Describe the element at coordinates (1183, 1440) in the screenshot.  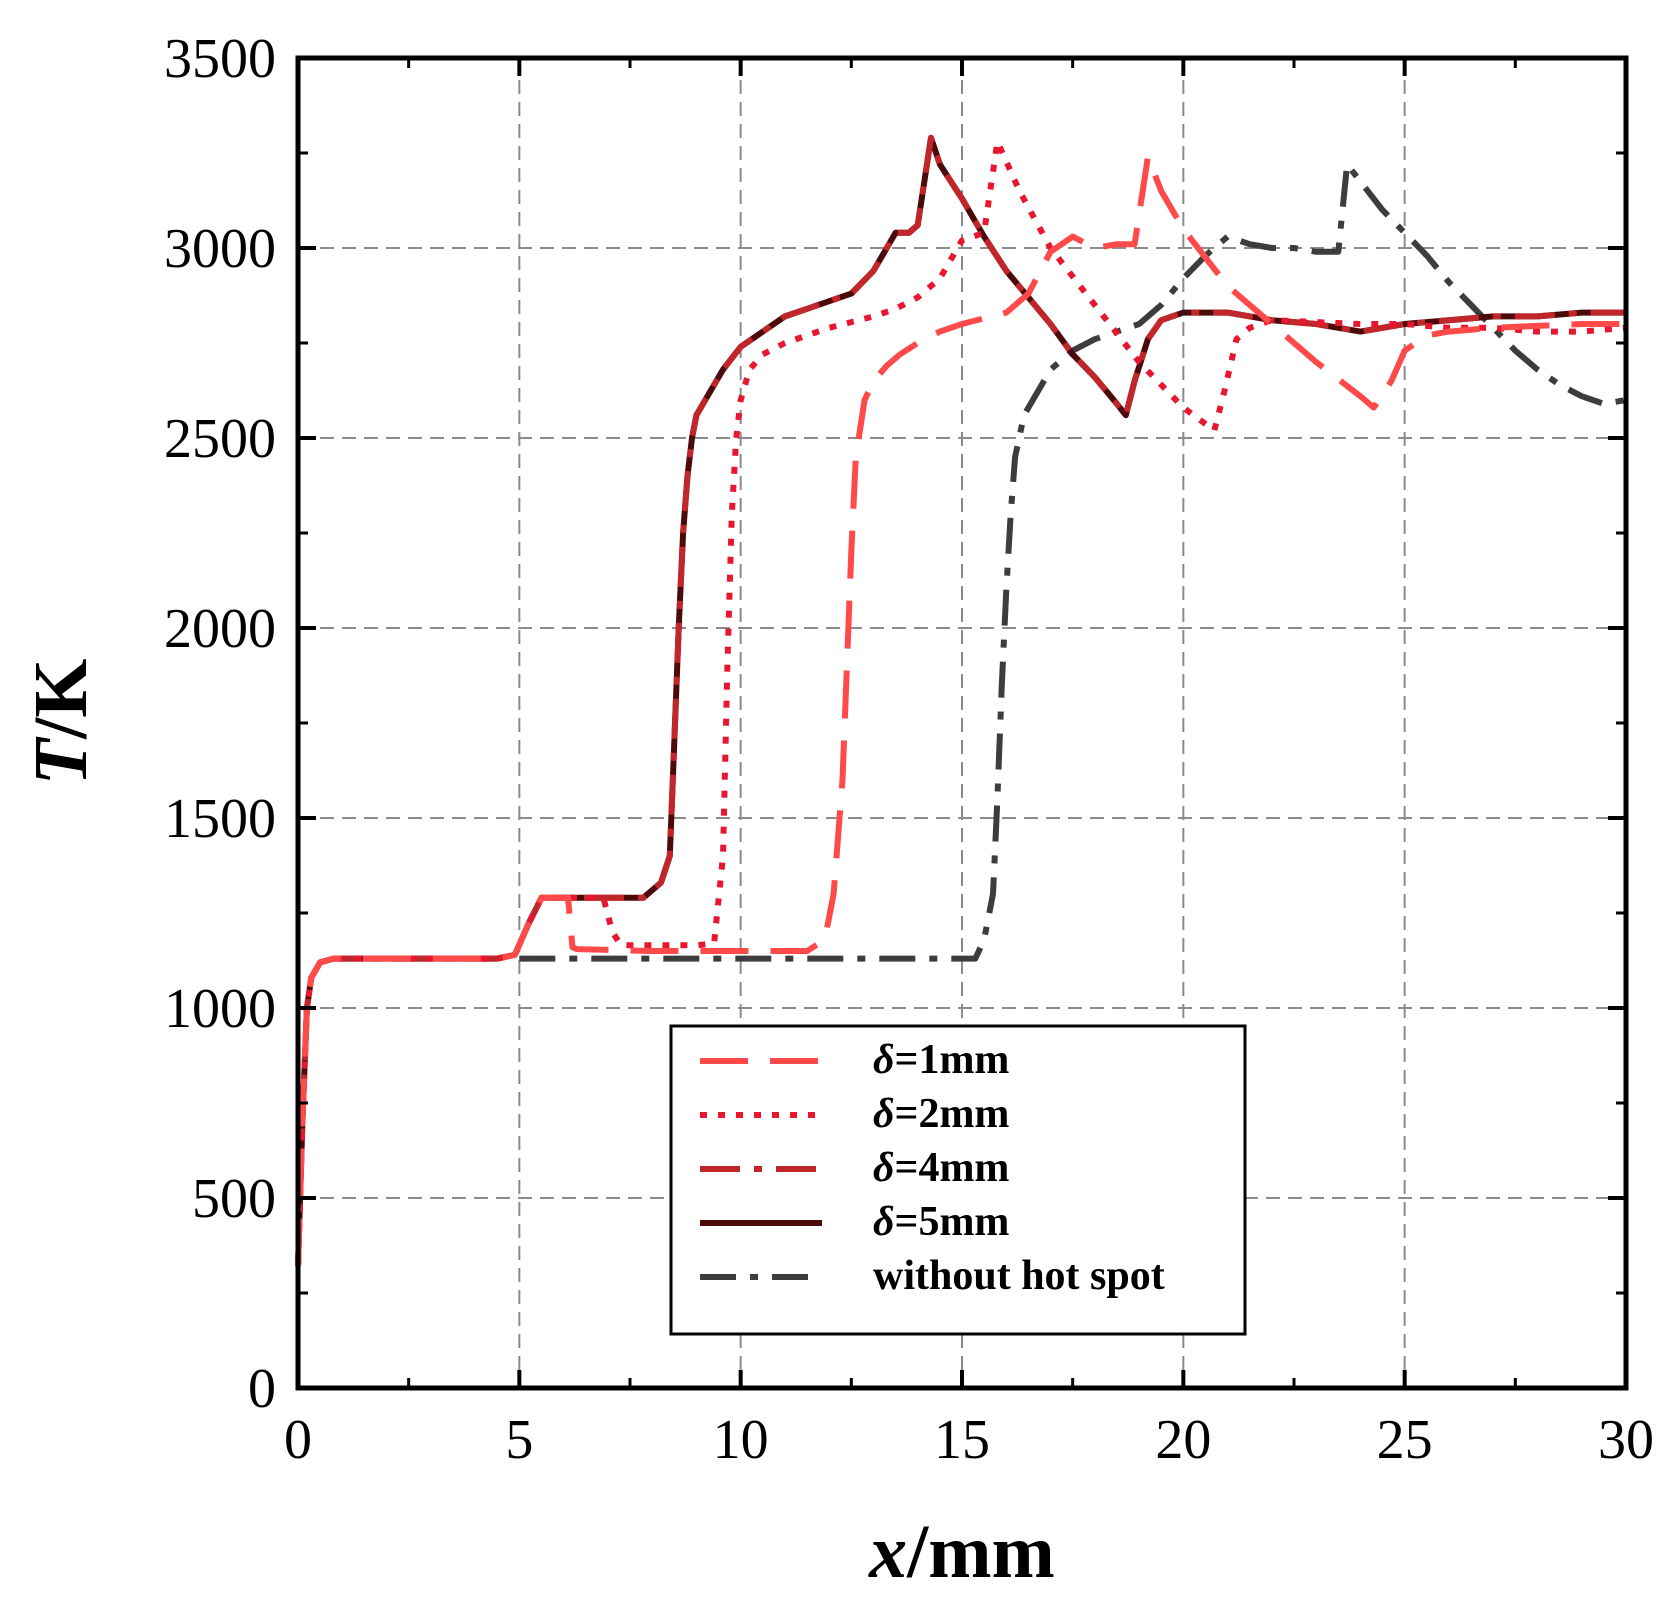
I see `x-tick-label: 20` at that location.